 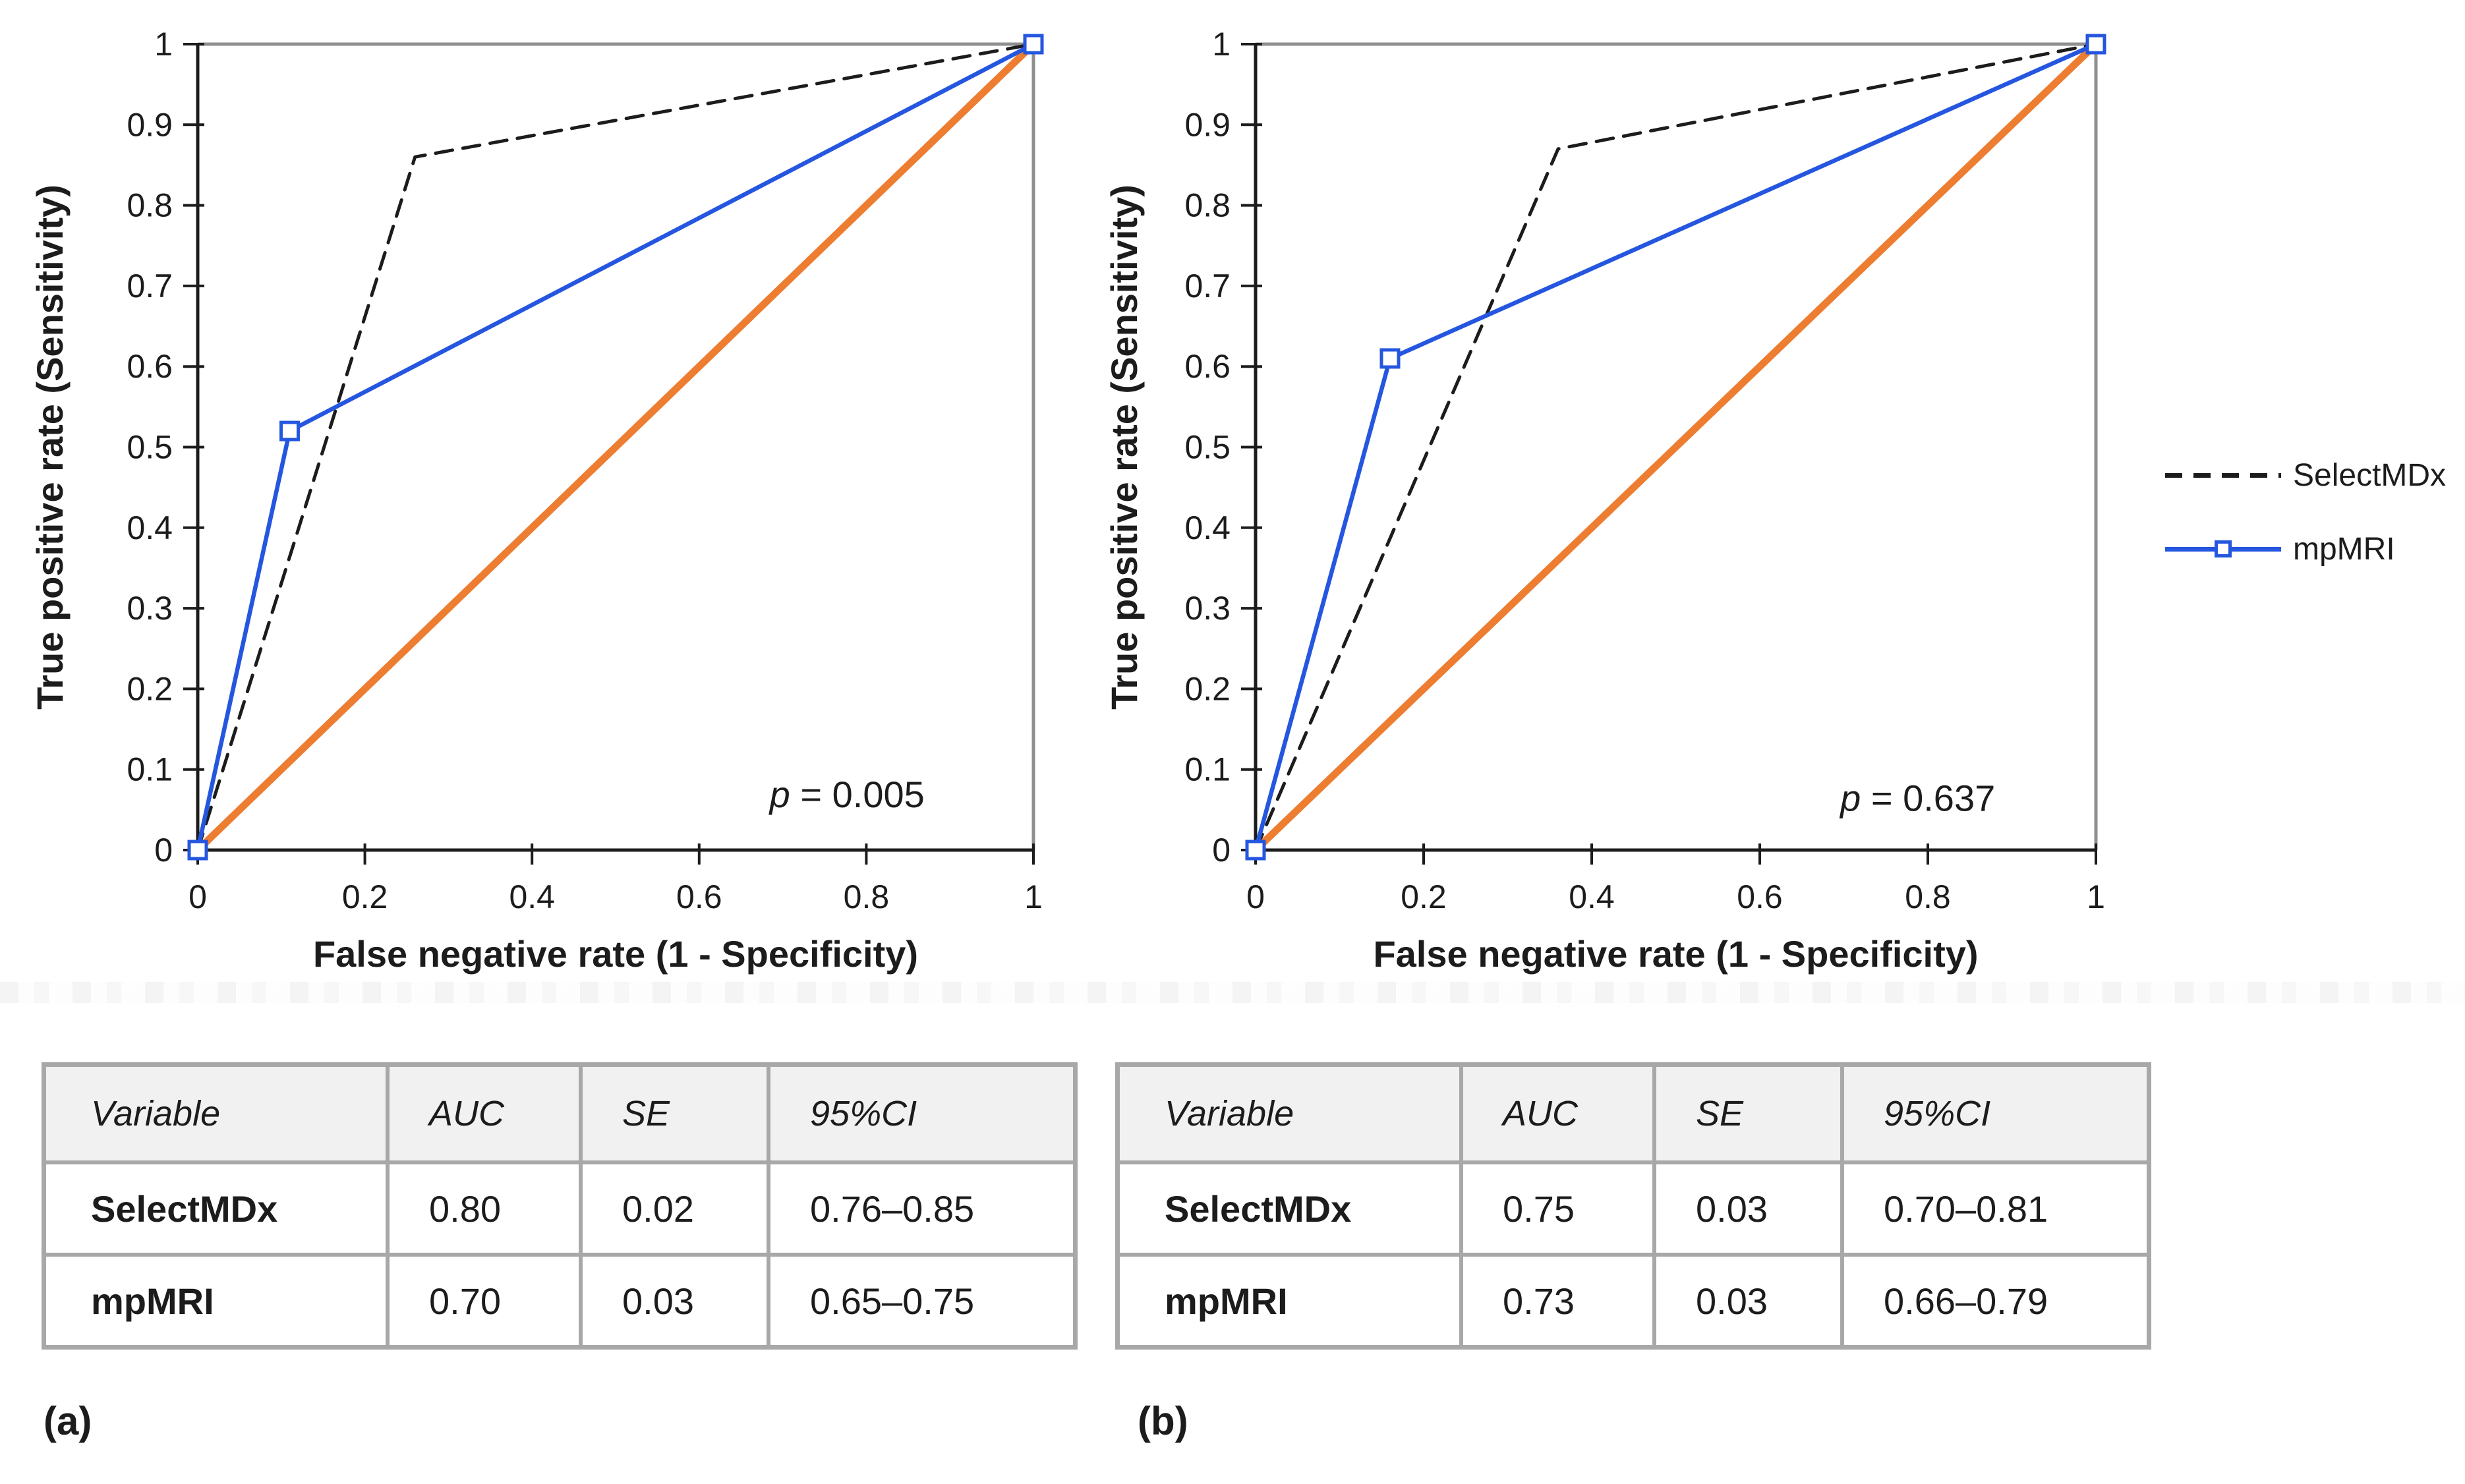 I want to click on table-a-row-mpmri-name: mpMRI, so click(x=216, y=1301).